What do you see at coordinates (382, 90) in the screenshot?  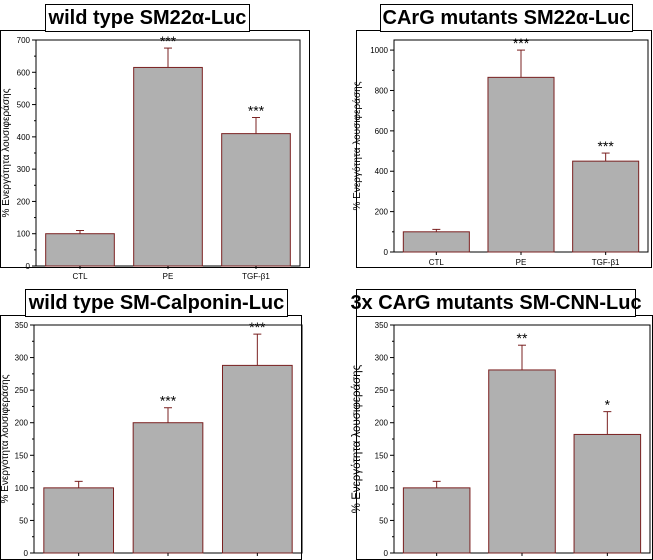 I see `y-tick-label: 800` at bounding box center [382, 90].